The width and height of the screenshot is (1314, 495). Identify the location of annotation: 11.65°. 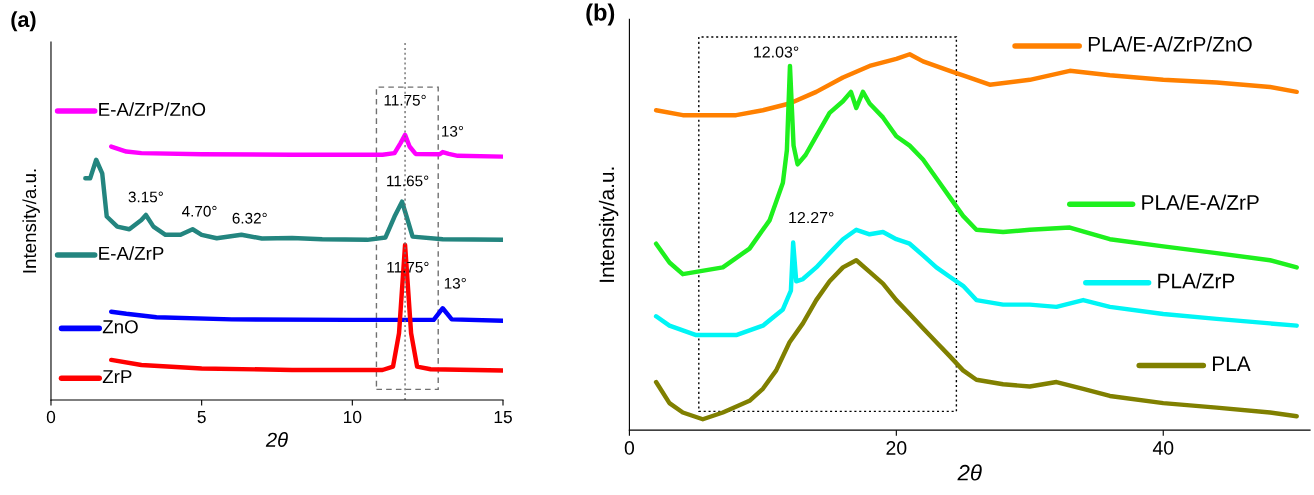
(408, 181).